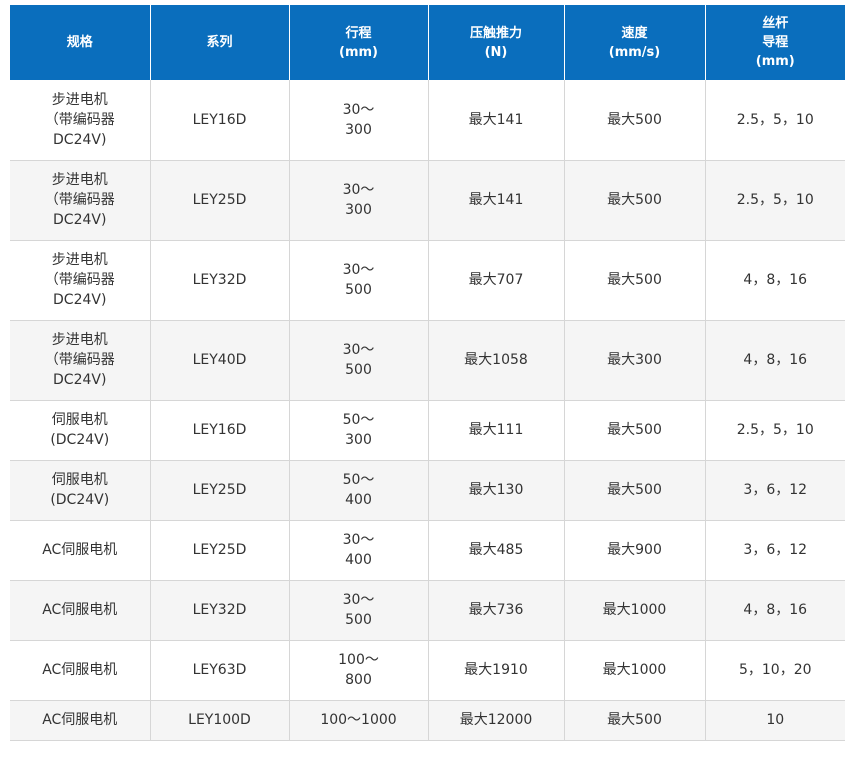 The image size is (850, 759). What do you see at coordinates (495, 33) in the screenshot?
I see `header-force-line: 压触推力` at bounding box center [495, 33].